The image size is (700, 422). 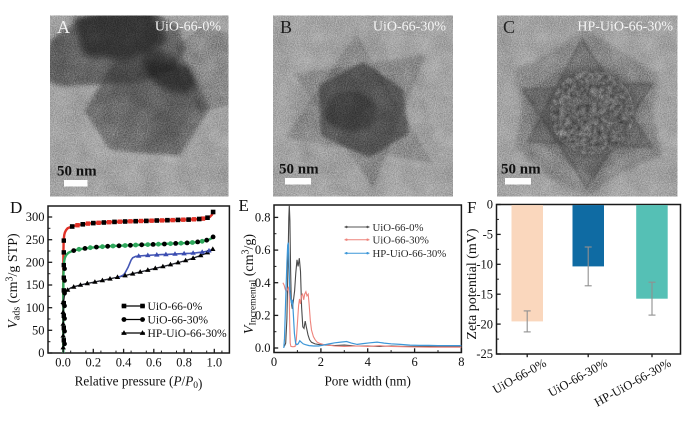 I want to click on svg-text: 2, so click(x=321, y=362).